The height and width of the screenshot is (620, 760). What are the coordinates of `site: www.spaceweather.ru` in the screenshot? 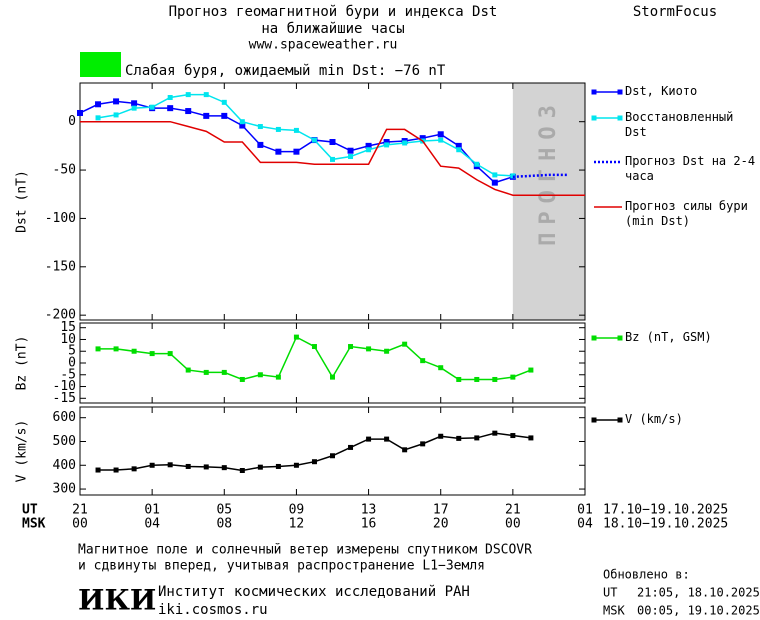 It's located at (323, 45).